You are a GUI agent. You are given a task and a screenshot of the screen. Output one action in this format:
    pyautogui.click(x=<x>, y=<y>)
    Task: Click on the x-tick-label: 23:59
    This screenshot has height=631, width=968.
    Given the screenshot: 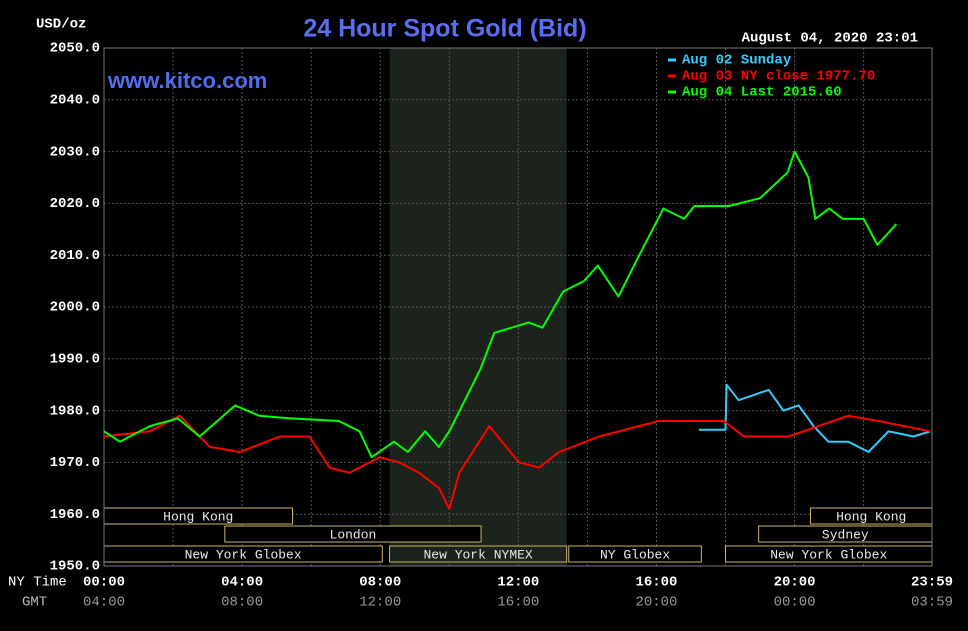 What is the action you would take?
    pyautogui.click(x=932, y=583)
    